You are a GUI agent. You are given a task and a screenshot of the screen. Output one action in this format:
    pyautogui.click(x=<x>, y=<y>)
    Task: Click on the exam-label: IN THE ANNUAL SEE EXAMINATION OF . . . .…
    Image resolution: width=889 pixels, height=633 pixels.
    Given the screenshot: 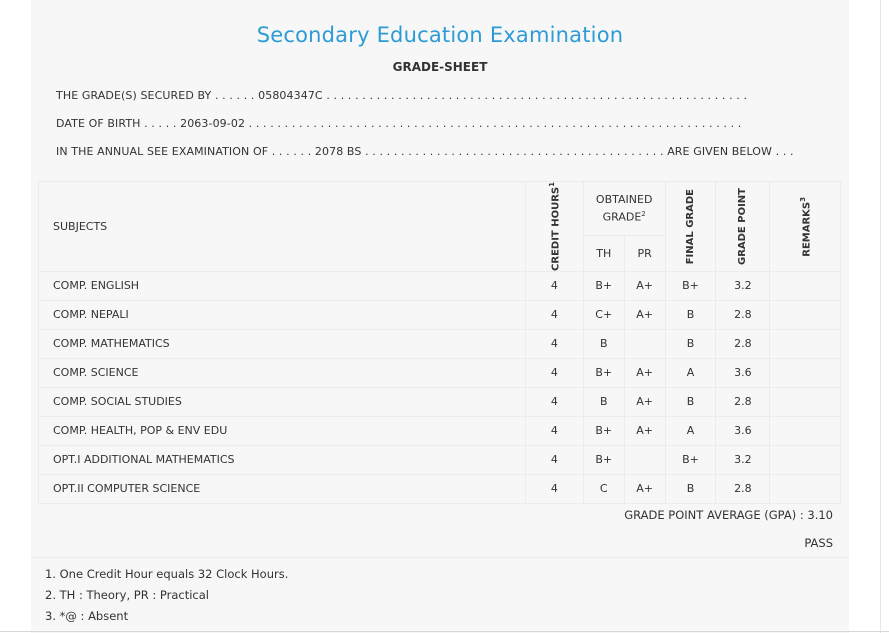 What is the action you would take?
    pyautogui.click(x=184, y=151)
    